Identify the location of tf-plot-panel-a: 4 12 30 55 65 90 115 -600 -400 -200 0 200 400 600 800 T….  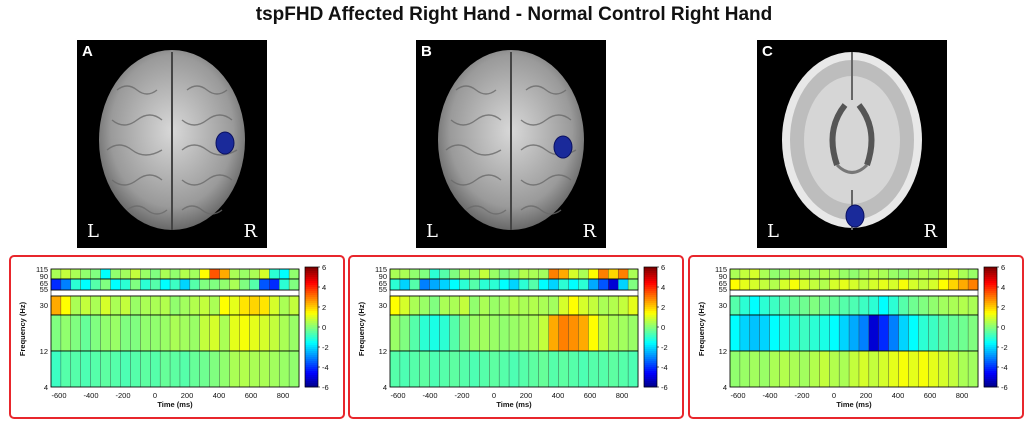
(177, 337).